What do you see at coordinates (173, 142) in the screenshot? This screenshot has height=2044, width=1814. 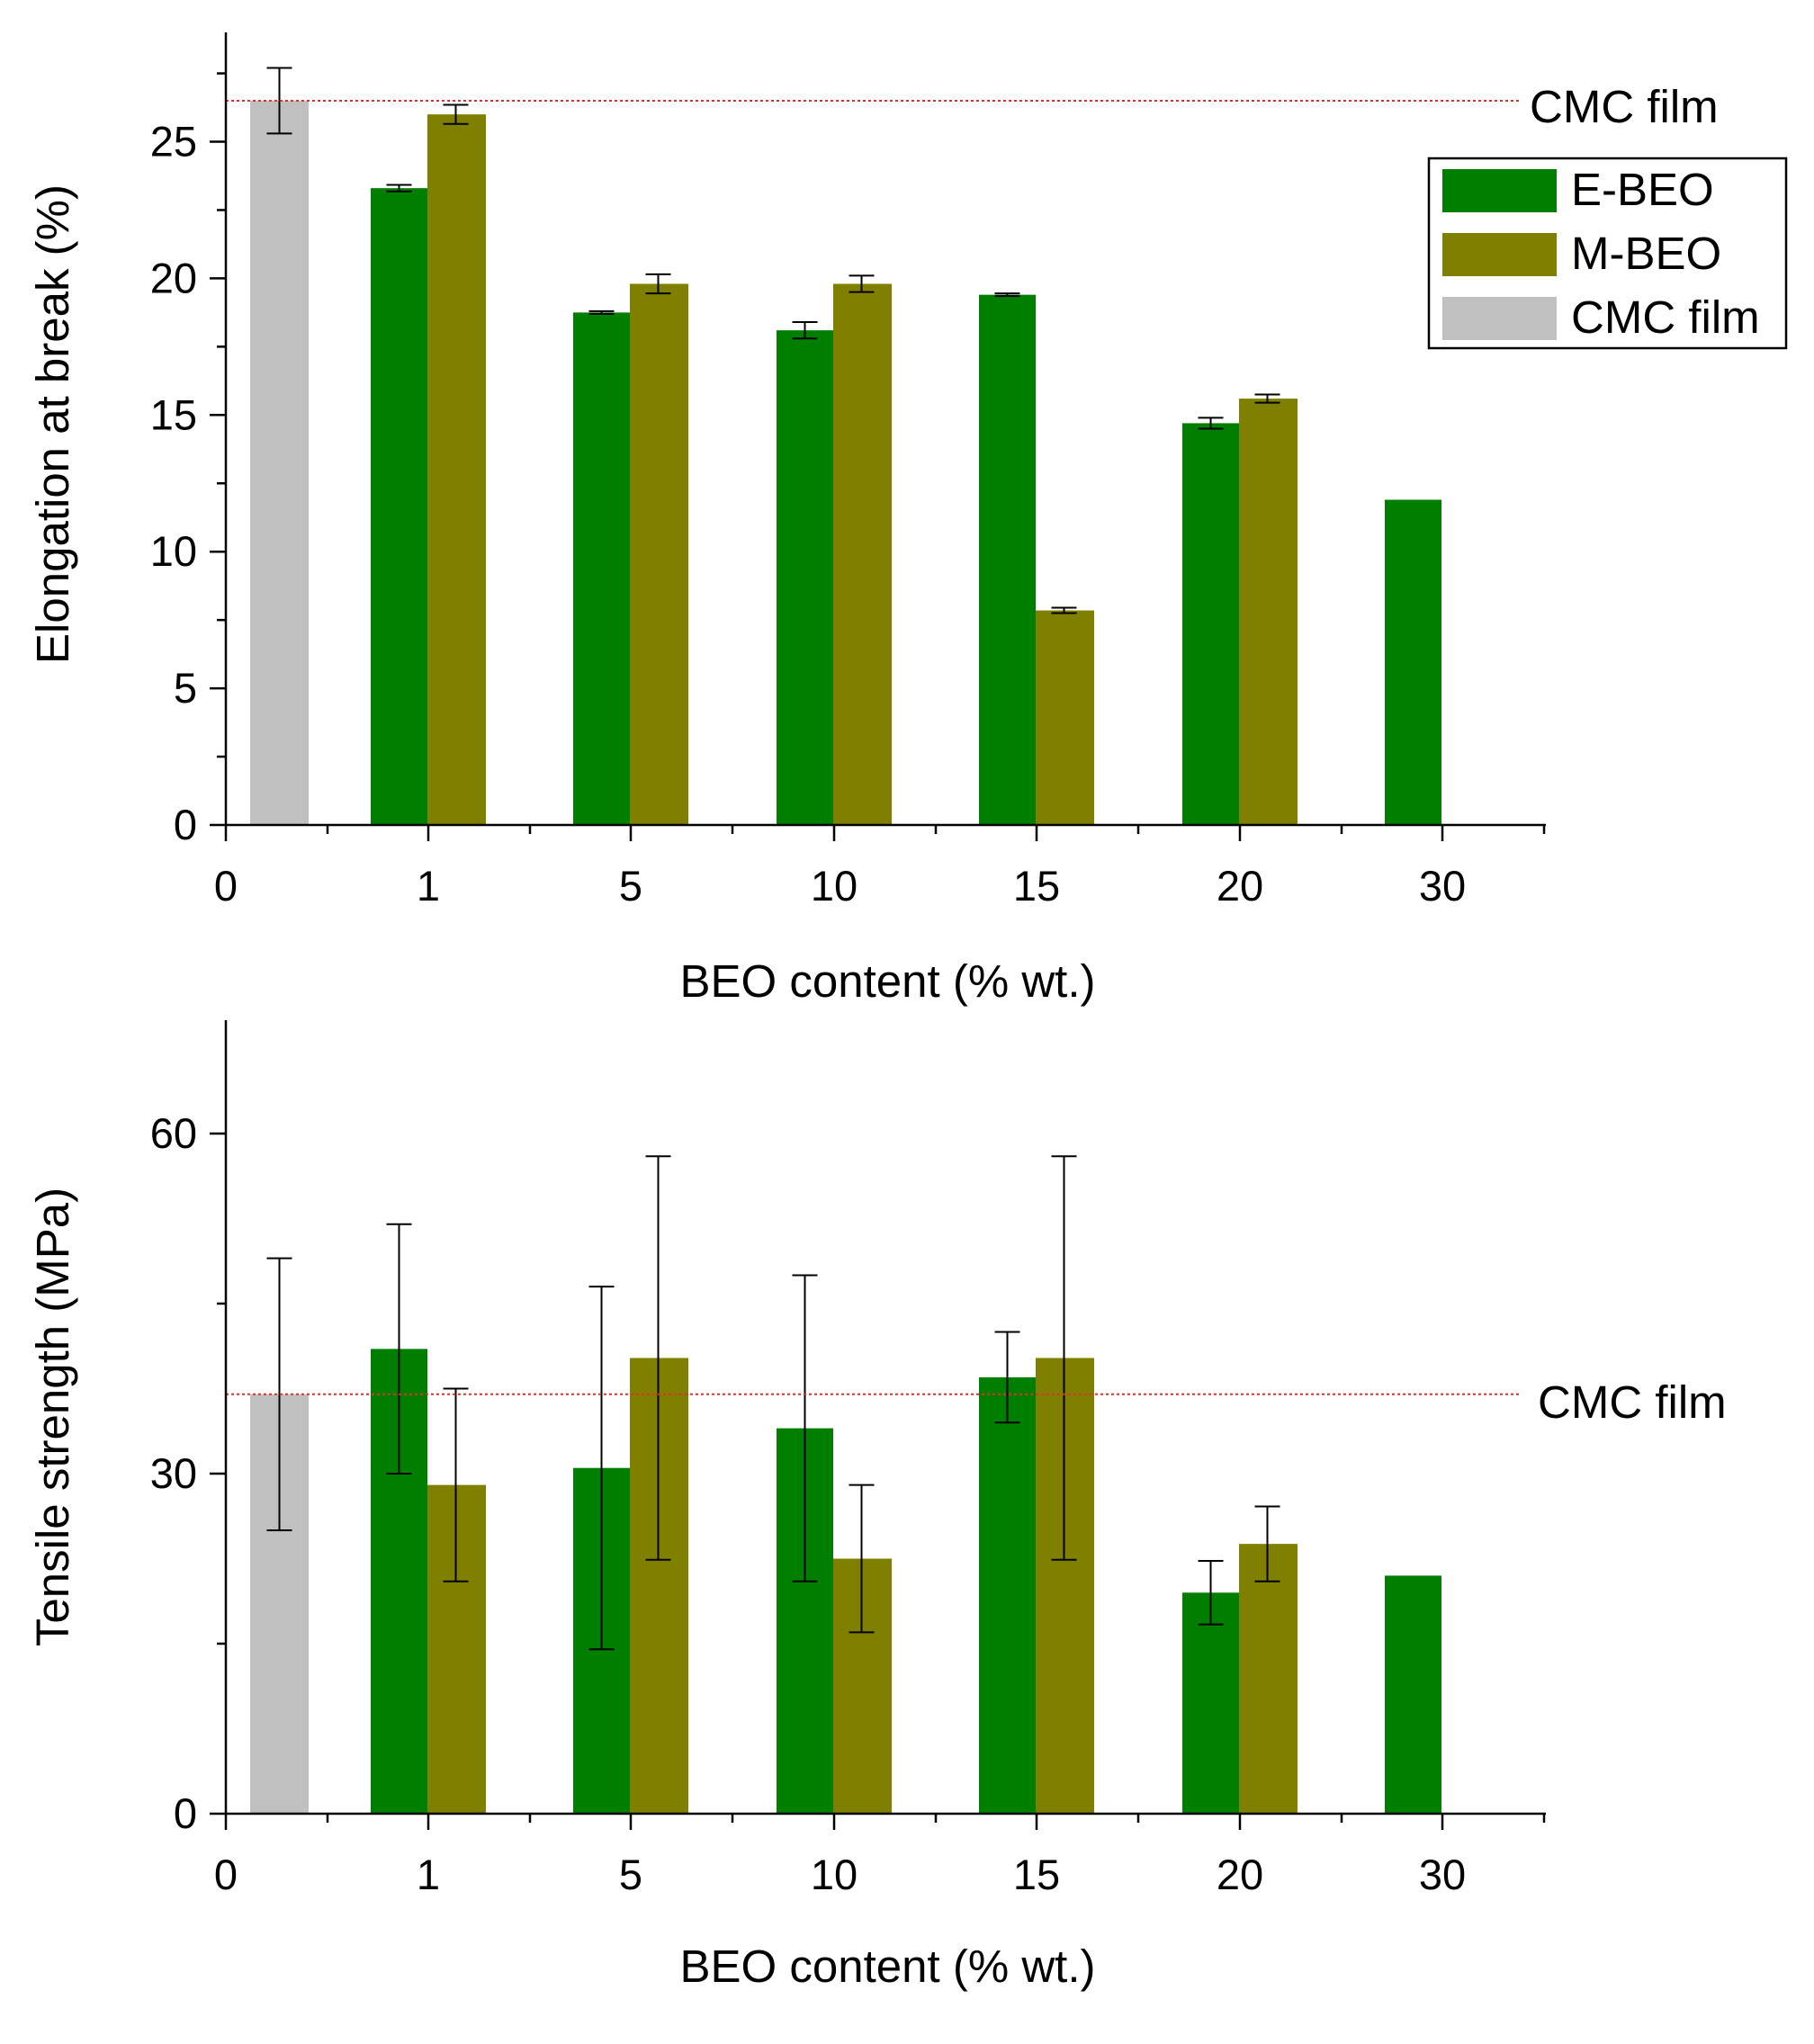 I see `y-tick-label: 25` at bounding box center [173, 142].